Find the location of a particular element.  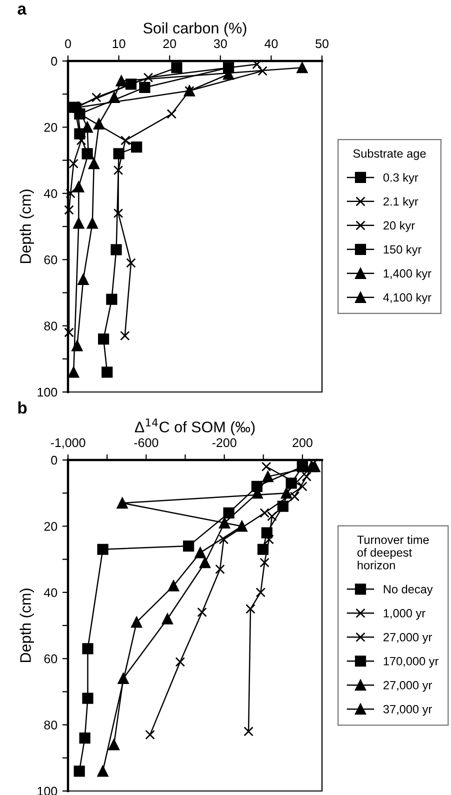

x-tick-label: -600 is located at coordinates (146, 443).